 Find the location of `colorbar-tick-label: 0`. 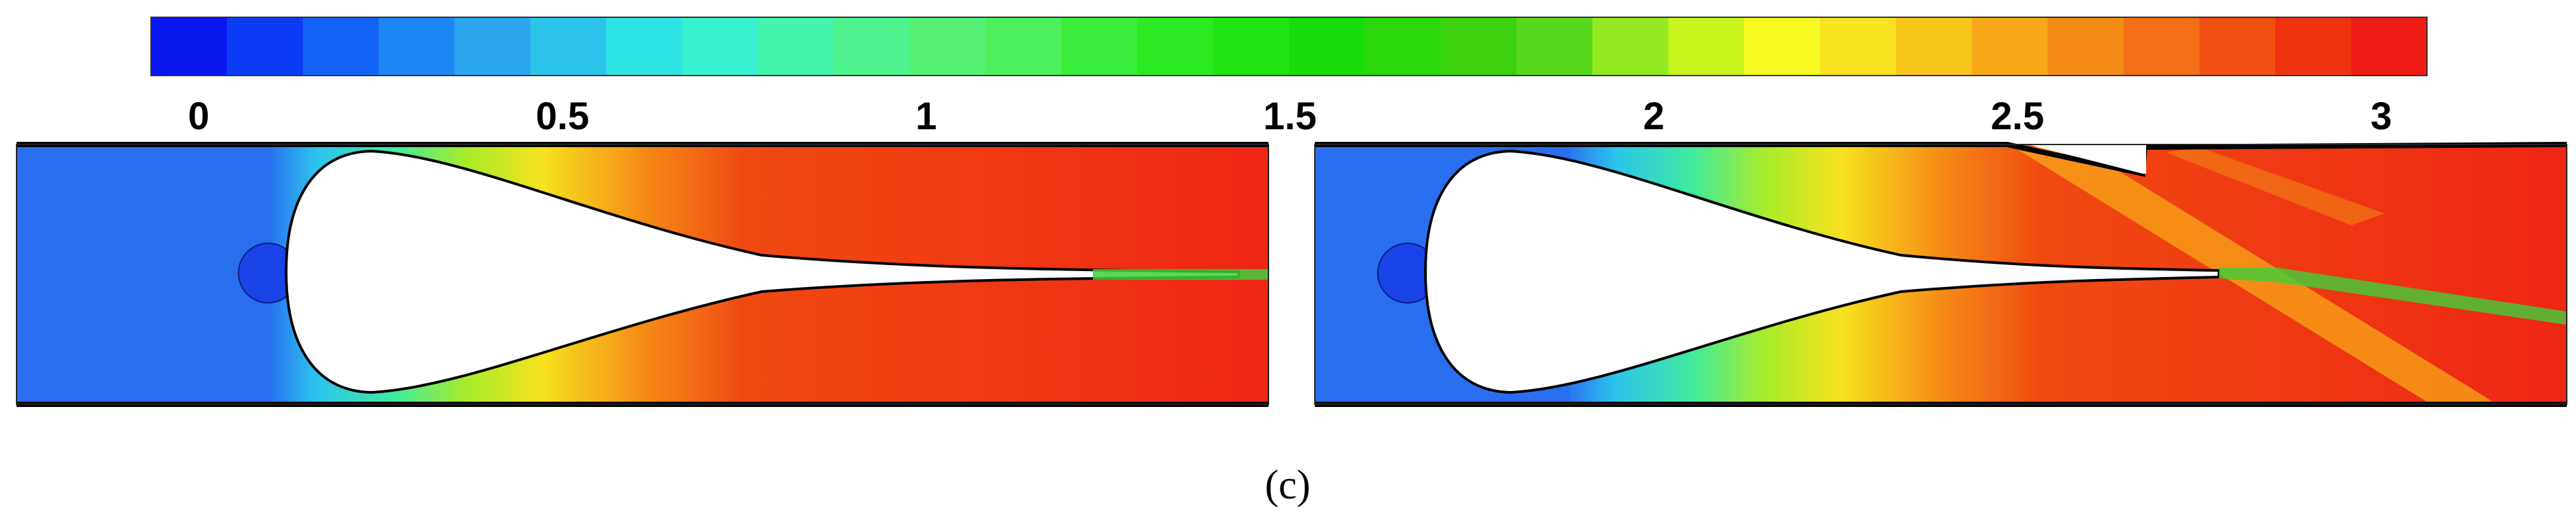

colorbar-tick-label: 0 is located at coordinates (198, 116).